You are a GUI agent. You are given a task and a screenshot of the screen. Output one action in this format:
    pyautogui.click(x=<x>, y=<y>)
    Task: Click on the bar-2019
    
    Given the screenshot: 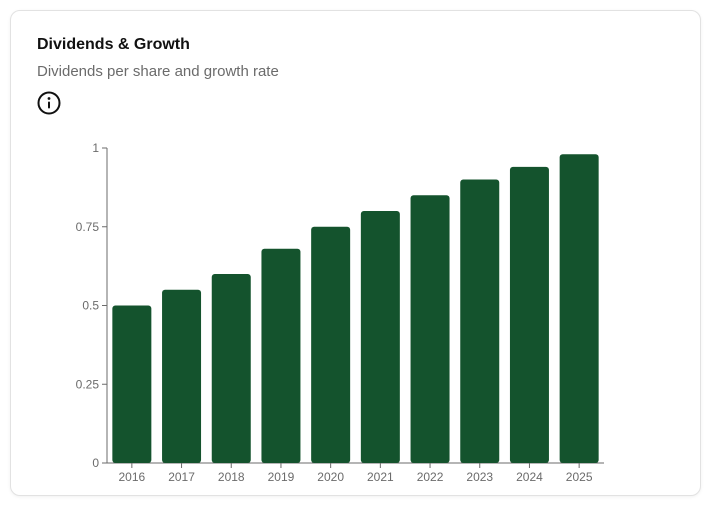 What is the action you would take?
    pyautogui.click(x=281, y=355)
    